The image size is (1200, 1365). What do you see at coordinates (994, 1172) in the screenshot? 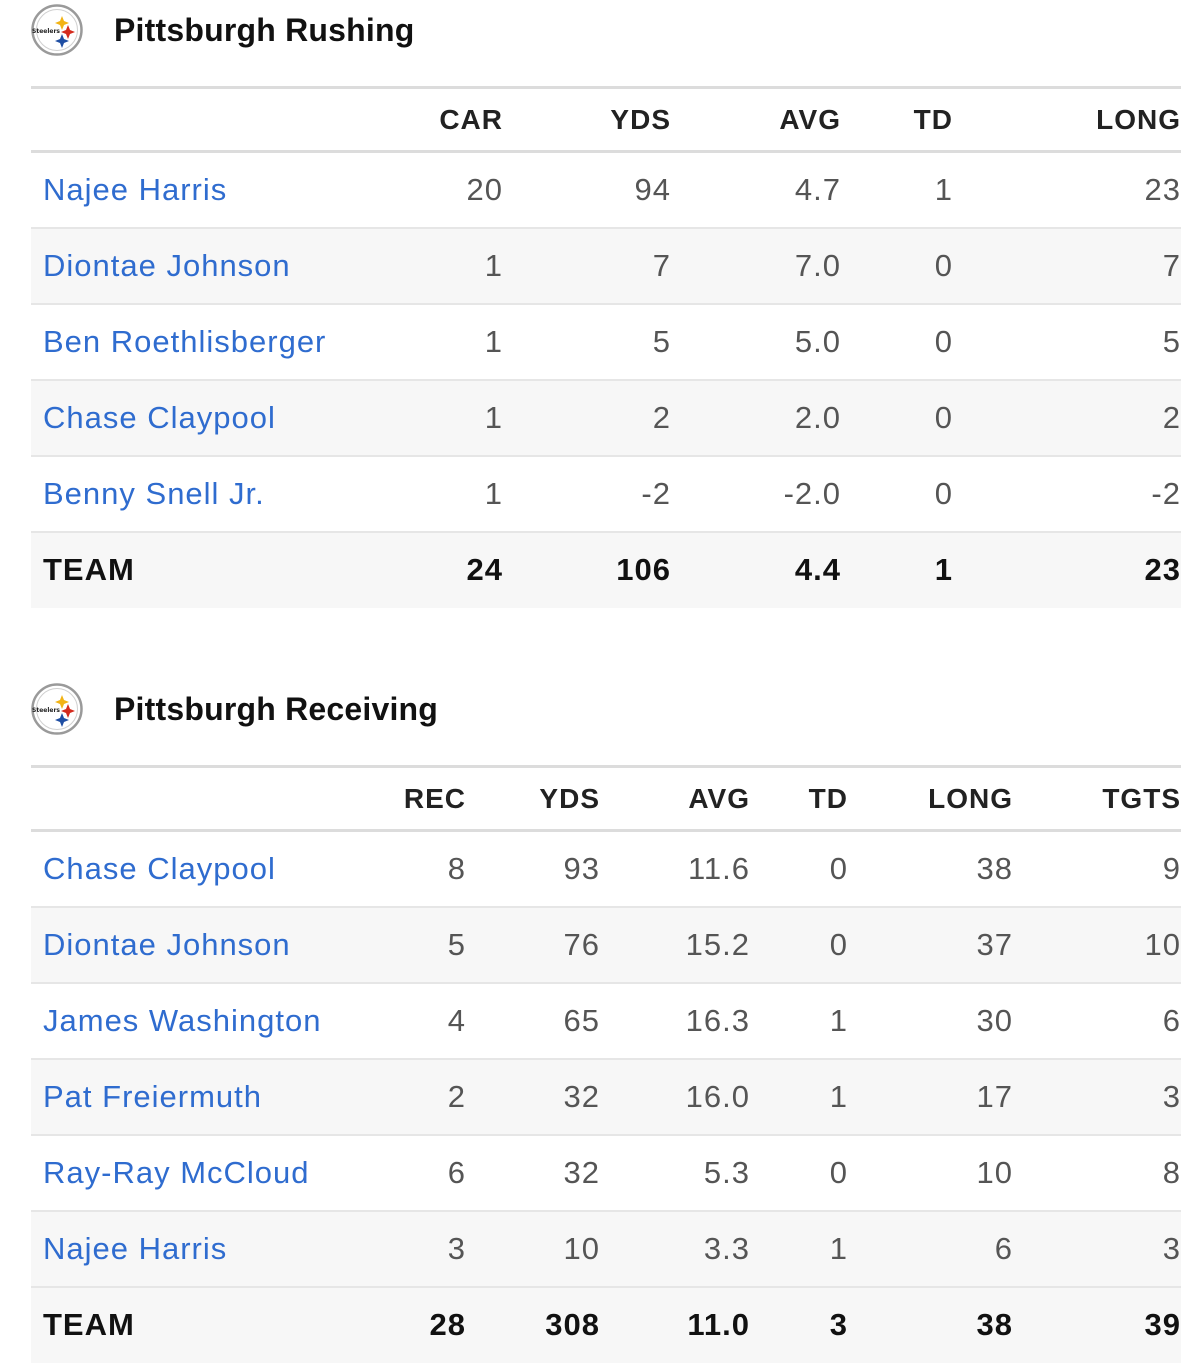
I see `stat-long: 10` at bounding box center [994, 1172].